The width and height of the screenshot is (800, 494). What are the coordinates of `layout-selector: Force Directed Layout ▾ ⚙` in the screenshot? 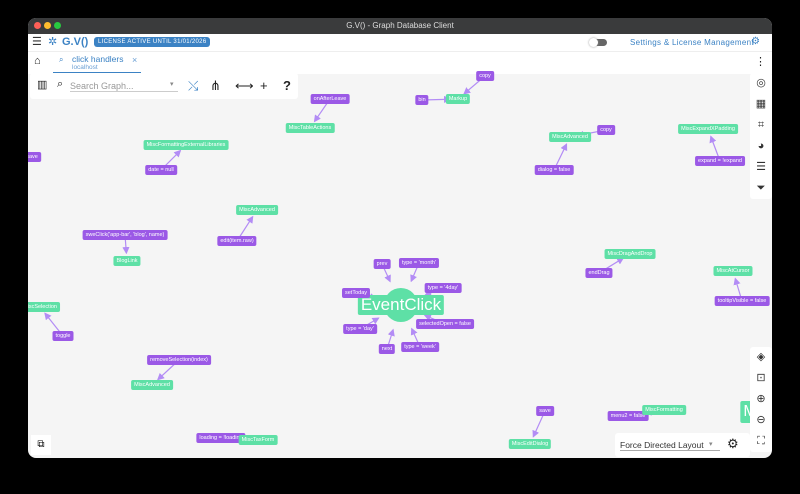 It's located at (682, 445).